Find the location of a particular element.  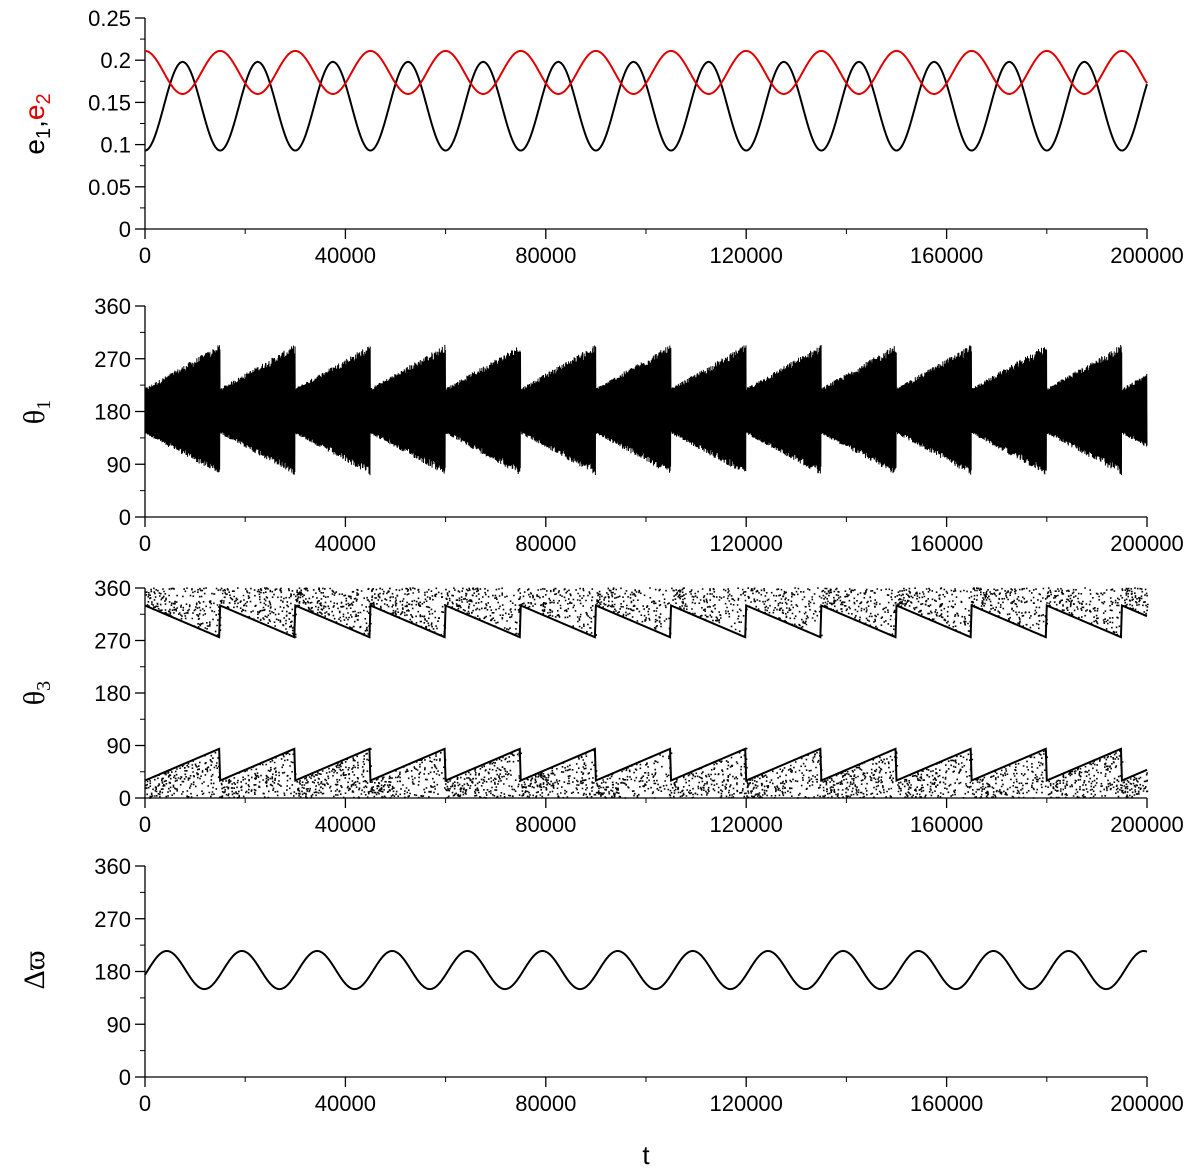

y-axis-label-theta3: θ3 is located at coordinates (36, 693).